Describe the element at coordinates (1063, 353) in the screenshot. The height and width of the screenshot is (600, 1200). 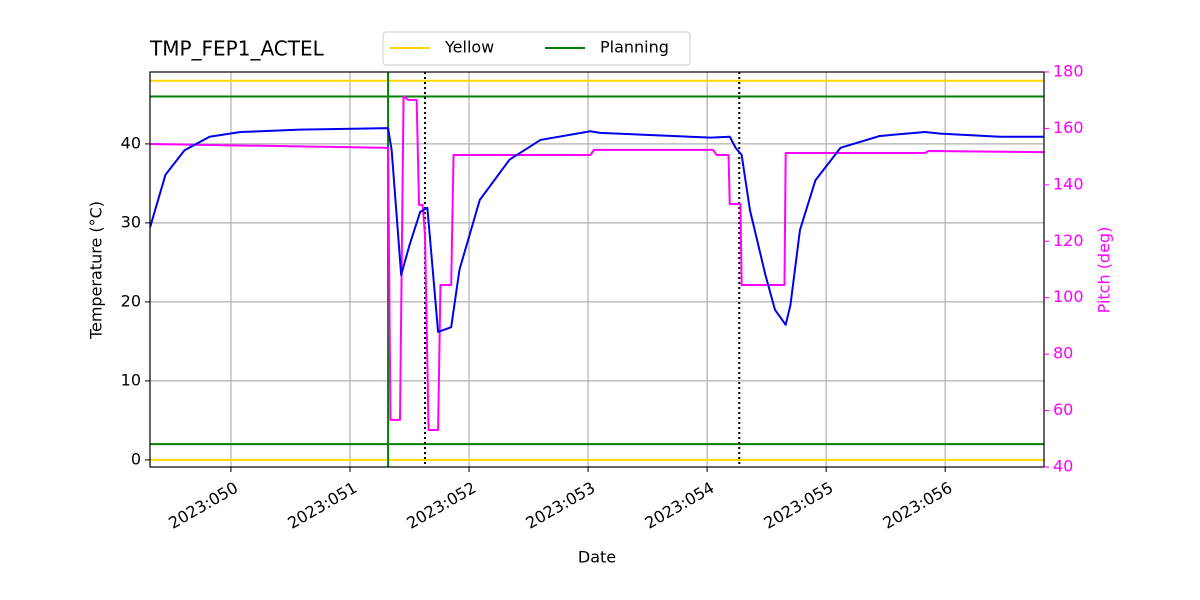
I see `y2-tick-label: 80` at that location.